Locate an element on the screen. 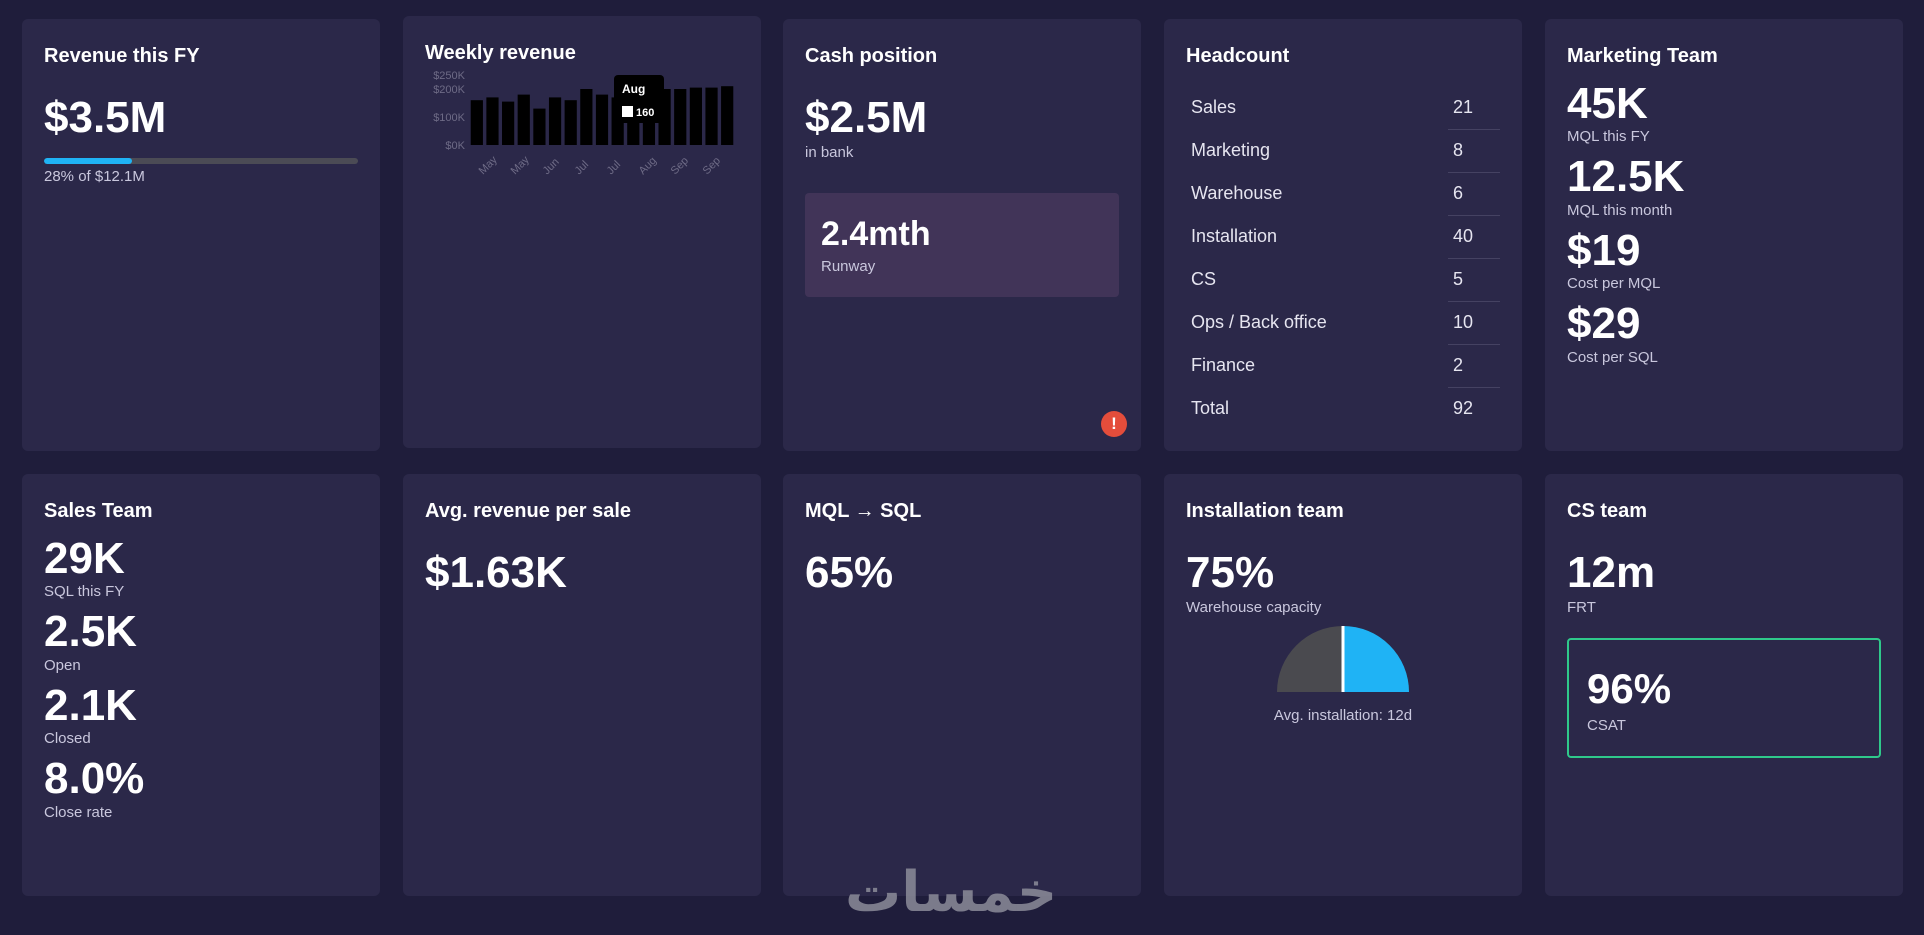 The height and width of the screenshot is (935, 1924). revenue-progress-bar is located at coordinates (201, 161).